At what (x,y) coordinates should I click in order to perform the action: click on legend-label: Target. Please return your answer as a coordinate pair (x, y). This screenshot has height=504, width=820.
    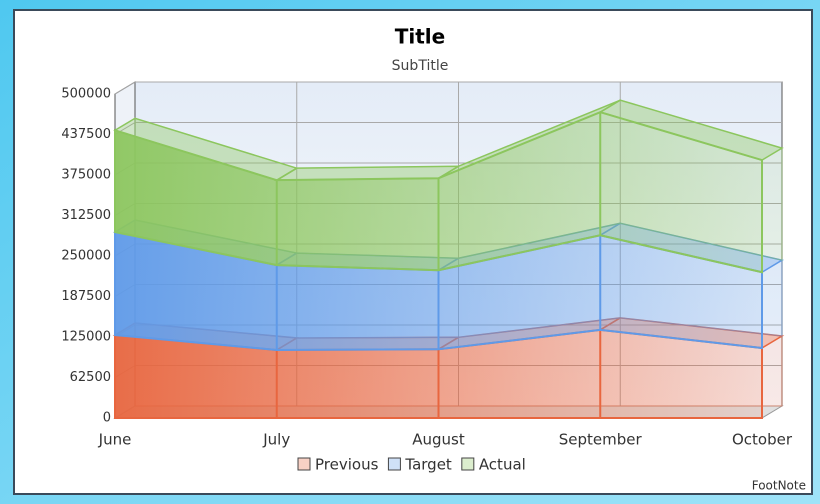
    Looking at the image, I should click on (428, 465).